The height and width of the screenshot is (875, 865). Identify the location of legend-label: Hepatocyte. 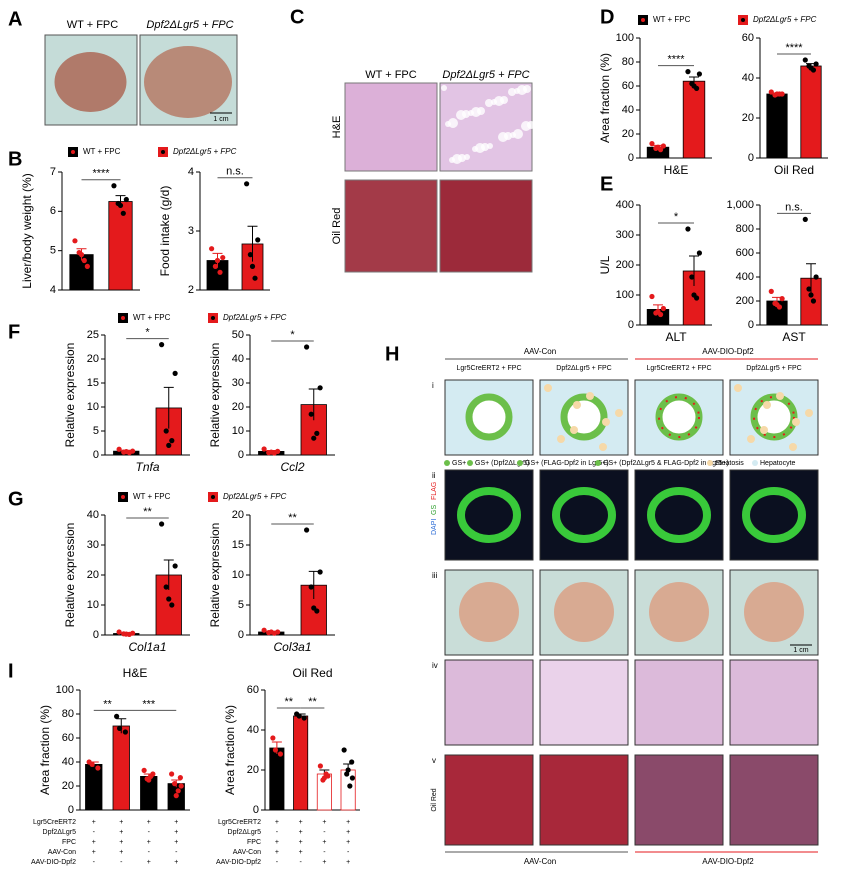
(778, 463).